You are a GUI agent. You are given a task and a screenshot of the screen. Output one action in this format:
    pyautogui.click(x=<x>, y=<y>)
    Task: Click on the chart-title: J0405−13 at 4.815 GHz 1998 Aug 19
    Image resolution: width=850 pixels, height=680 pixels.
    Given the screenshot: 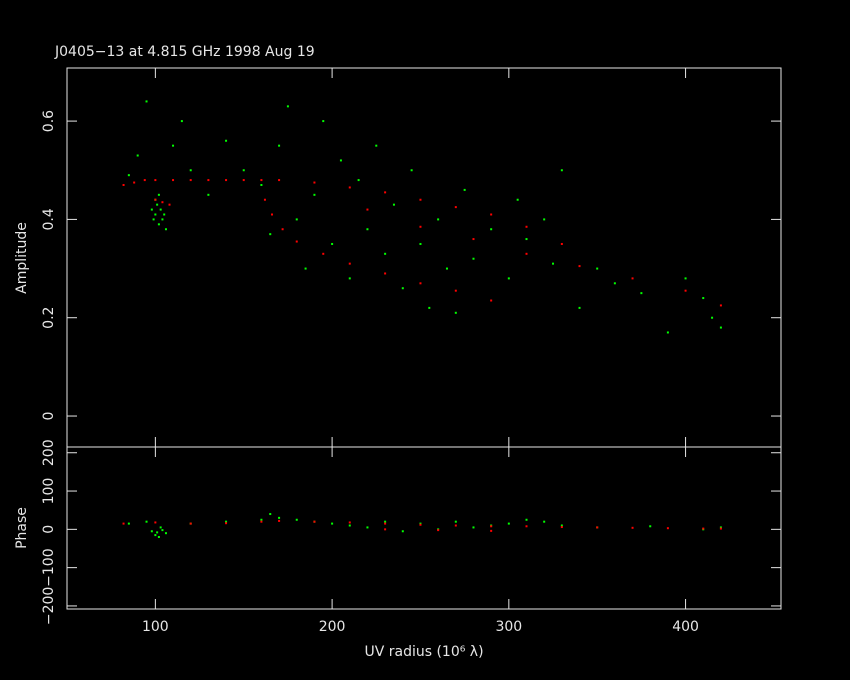 What is the action you would take?
    pyautogui.click(x=184, y=52)
    